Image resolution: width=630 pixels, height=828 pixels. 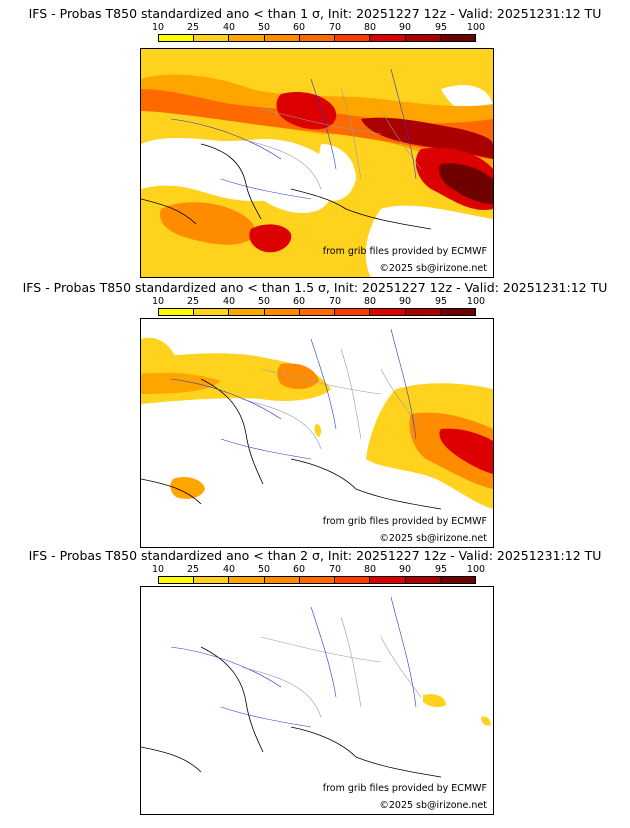 What do you see at coordinates (465, 183) in the screenshot?
I see `prob-field-max` at bounding box center [465, 183].